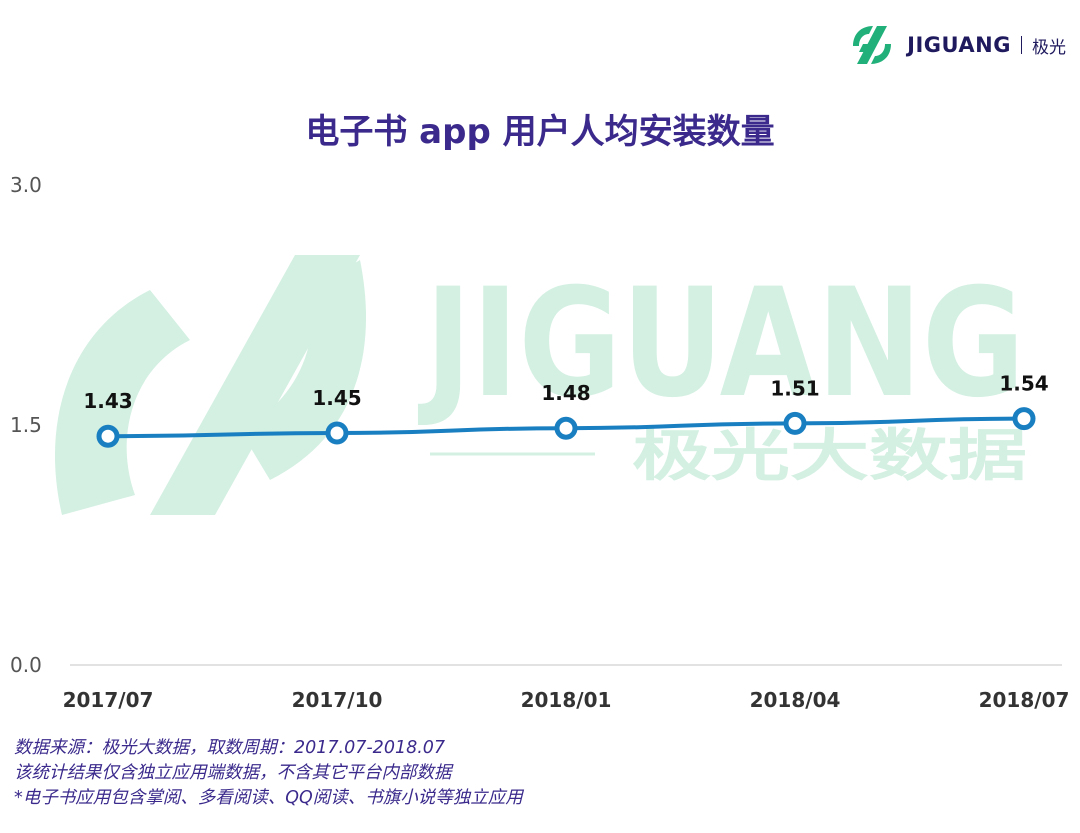  What do you see at coordinates (230, 748) in the screenshot?
I see `footnote-source: 数据来源：极光大数据，取数周期：2017.07-2018.07` at bounding box center [230, 748].